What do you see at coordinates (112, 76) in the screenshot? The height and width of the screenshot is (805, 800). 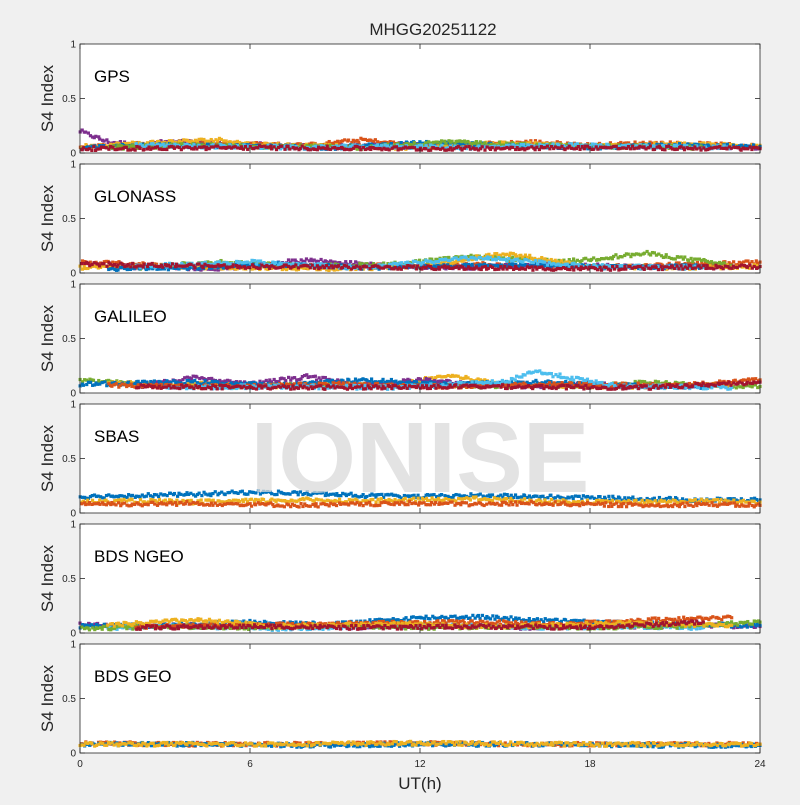 I see `panel-label: GPS` at bounding box center [112, 76].